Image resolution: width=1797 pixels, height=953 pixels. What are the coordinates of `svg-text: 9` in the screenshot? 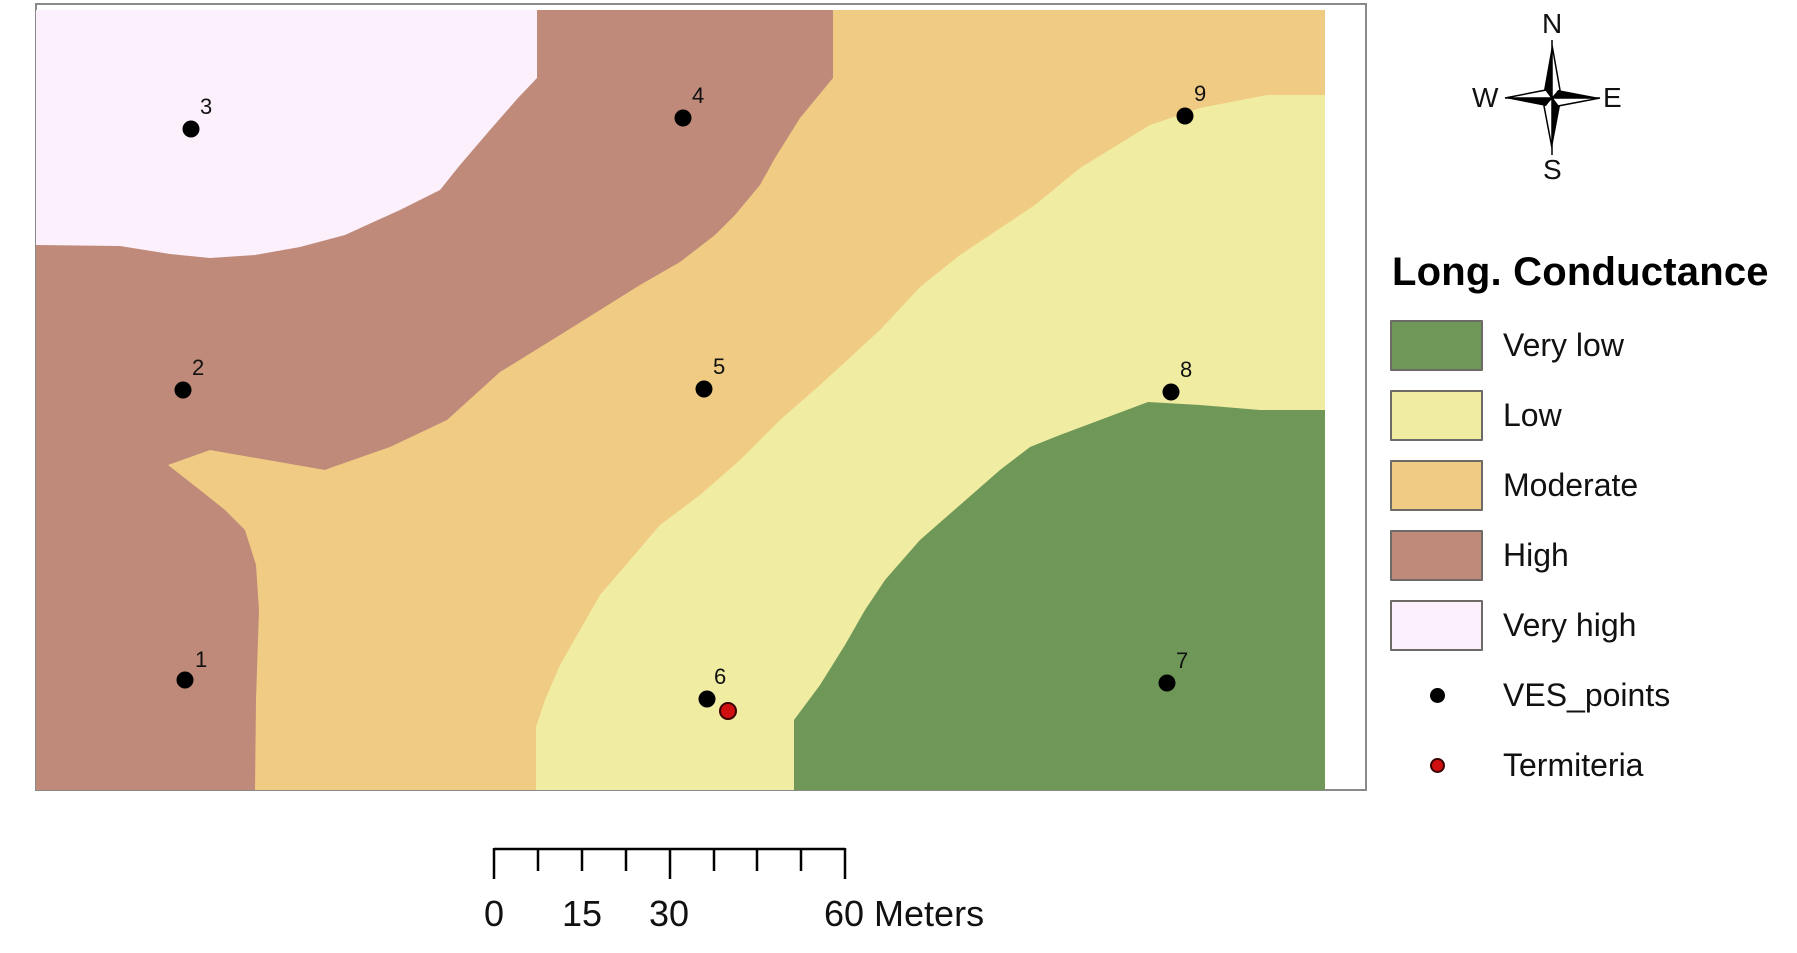 It's located at (1200, 93).